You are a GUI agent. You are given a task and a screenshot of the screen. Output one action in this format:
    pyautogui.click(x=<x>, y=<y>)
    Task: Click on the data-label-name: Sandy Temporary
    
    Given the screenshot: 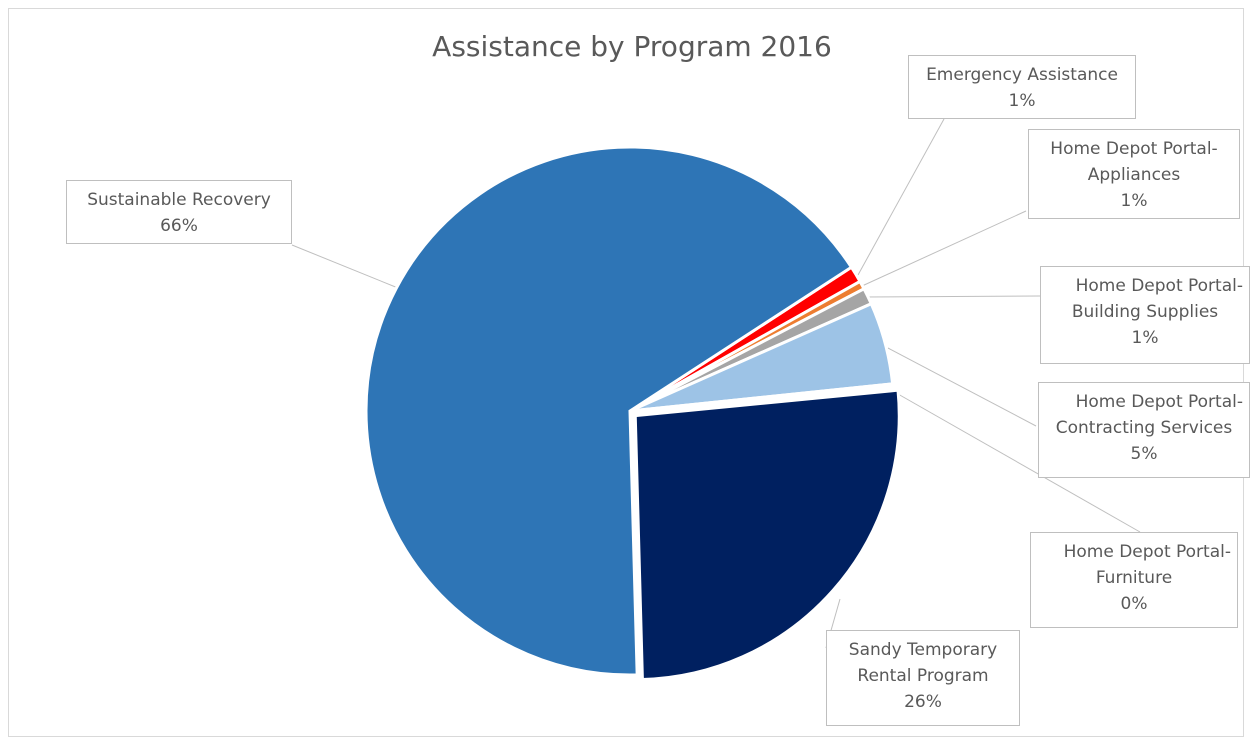 What is the action you would take?
    pyautogui.click(x=923, y=650)
    